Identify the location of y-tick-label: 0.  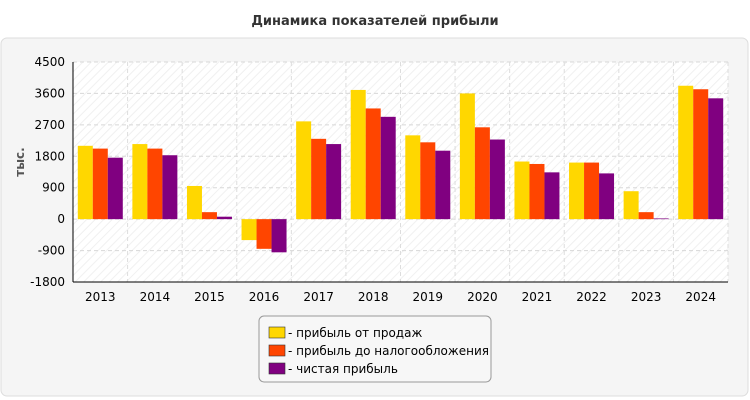
(61, 219).